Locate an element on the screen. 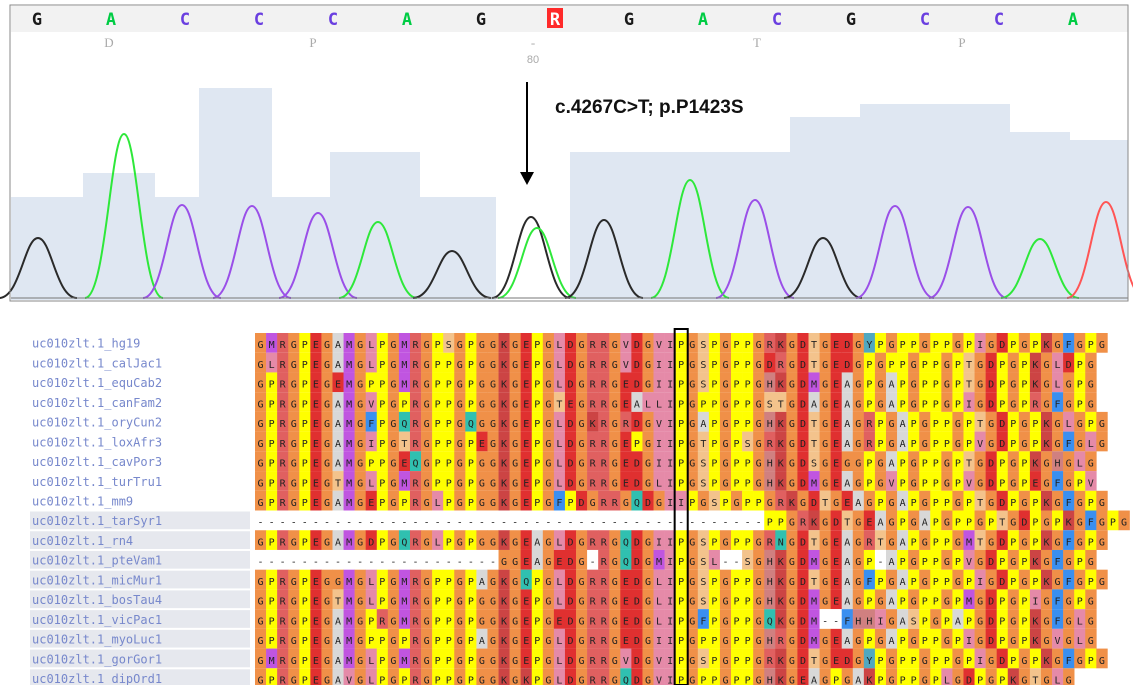 Image resolution: width=1133 pixels, height=685 pixels. residue-letter: L is located at coordinates (1058, 680).